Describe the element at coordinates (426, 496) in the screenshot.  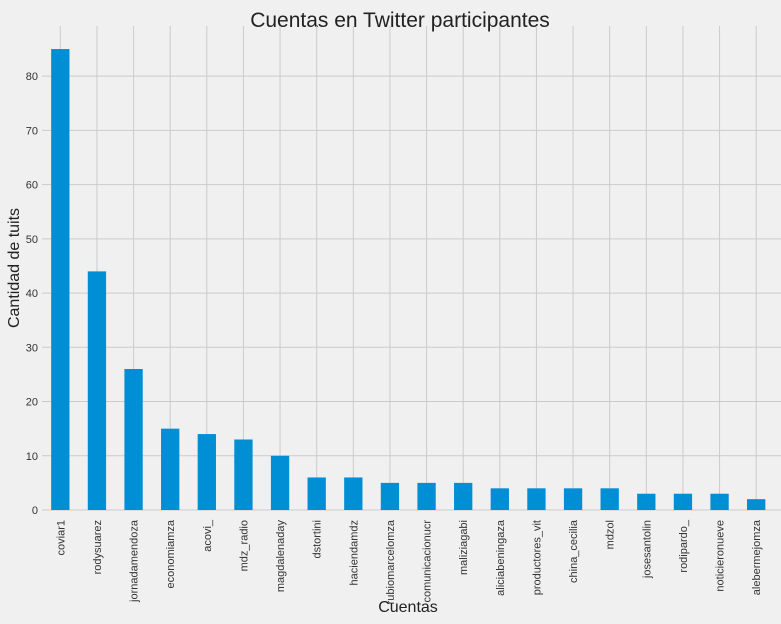
I see `bar-comunicacionucr` at that location.